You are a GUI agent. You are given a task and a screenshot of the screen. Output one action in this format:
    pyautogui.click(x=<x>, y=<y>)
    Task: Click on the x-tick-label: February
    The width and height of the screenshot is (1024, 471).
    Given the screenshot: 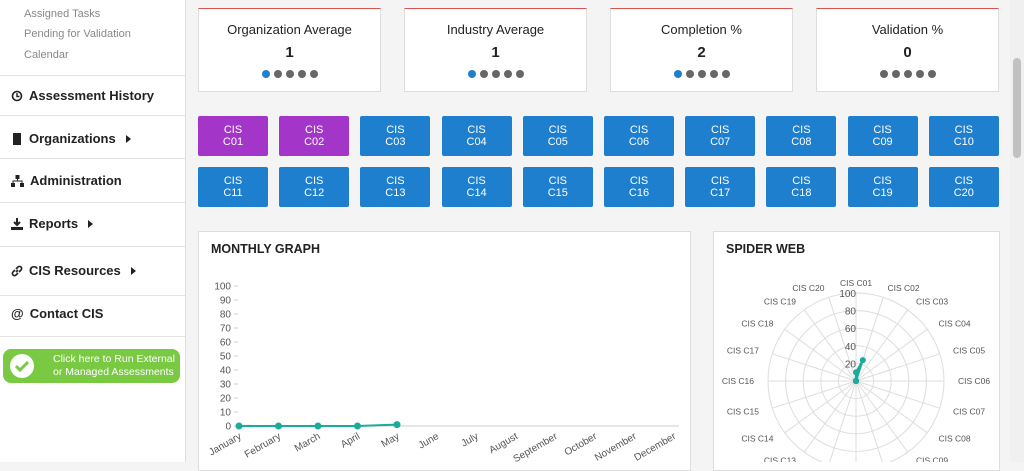 What is the action you would take?
    pyautogui.click(x=263, y=446)
    